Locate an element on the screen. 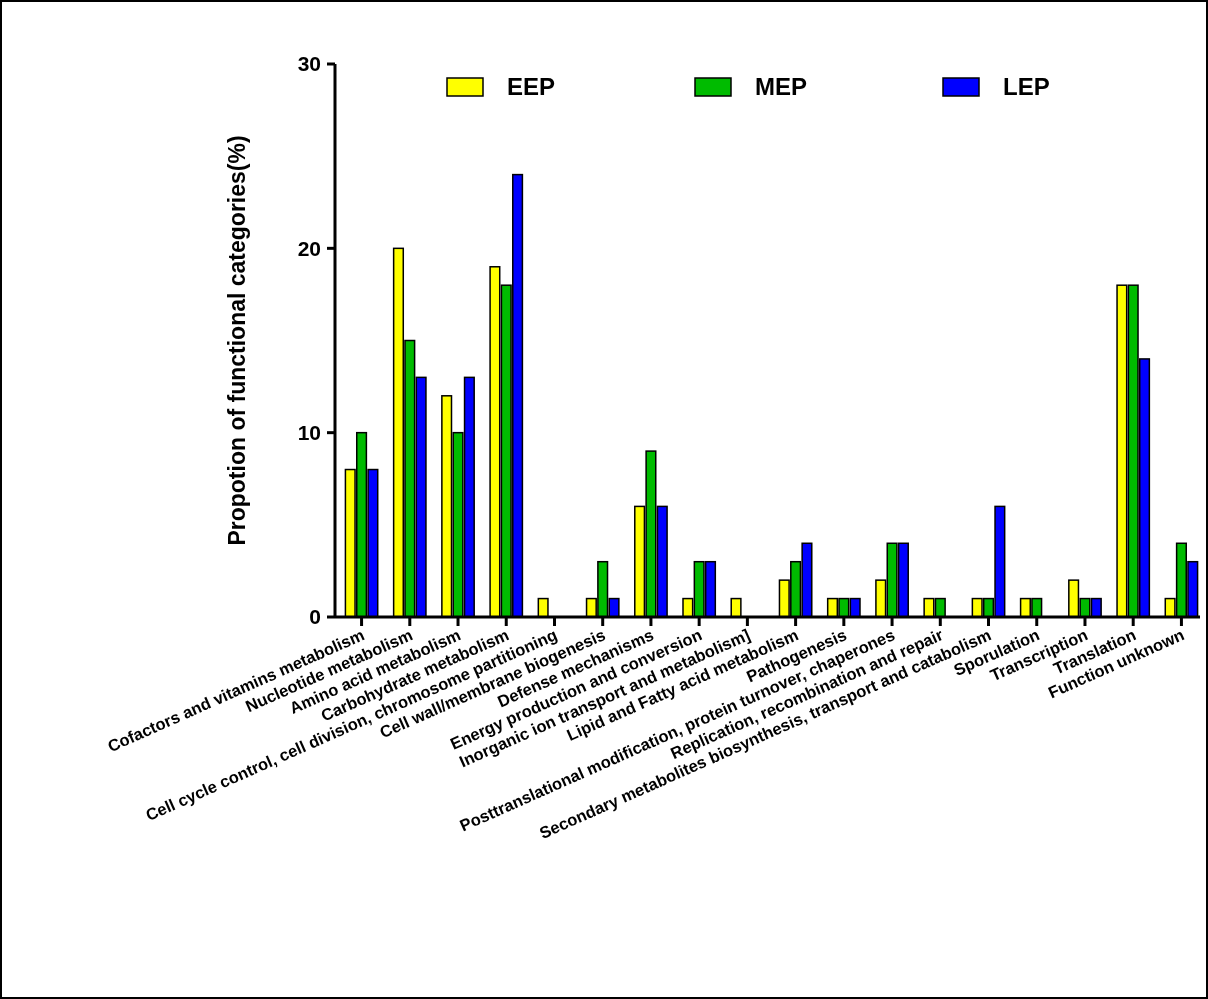  legend-label: MEP is located at coordinates (781, 87).